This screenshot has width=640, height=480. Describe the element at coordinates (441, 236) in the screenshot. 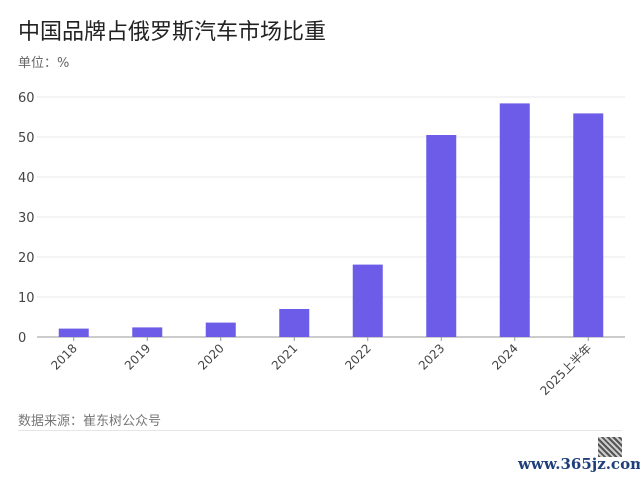

I see `bar-2023` at that location.